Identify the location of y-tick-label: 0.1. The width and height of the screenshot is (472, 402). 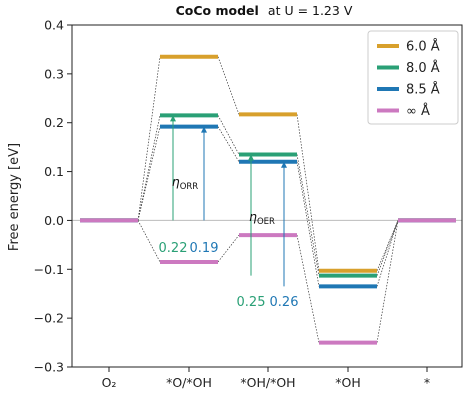
(54, 171).